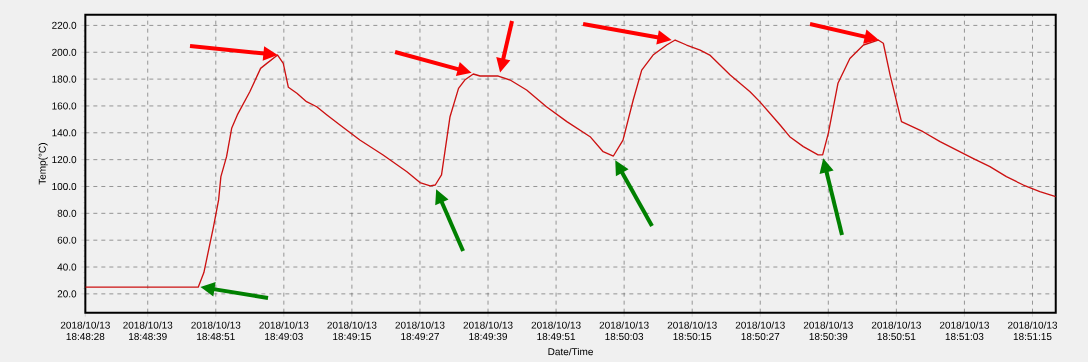  Describe the element at coordinates (284, 331) in the screenshot. I see `x-tick-label: 2018/10/13 18:49:03` at that location.